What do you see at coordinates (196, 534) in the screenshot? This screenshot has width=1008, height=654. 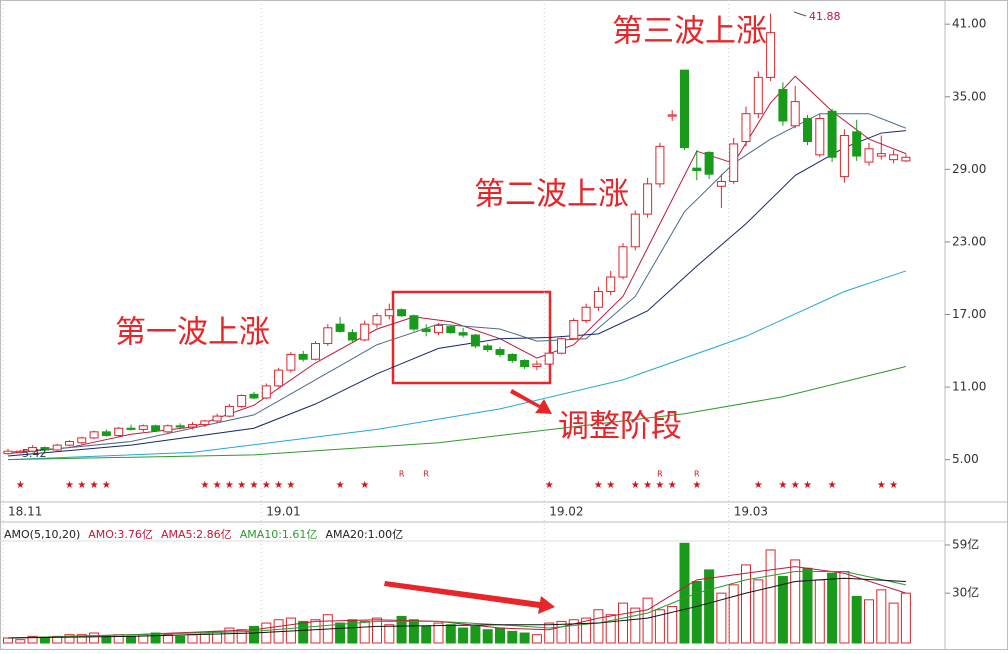 I see `indicator-label: AMA5:2.86亿` at bounding box center [196, 534].